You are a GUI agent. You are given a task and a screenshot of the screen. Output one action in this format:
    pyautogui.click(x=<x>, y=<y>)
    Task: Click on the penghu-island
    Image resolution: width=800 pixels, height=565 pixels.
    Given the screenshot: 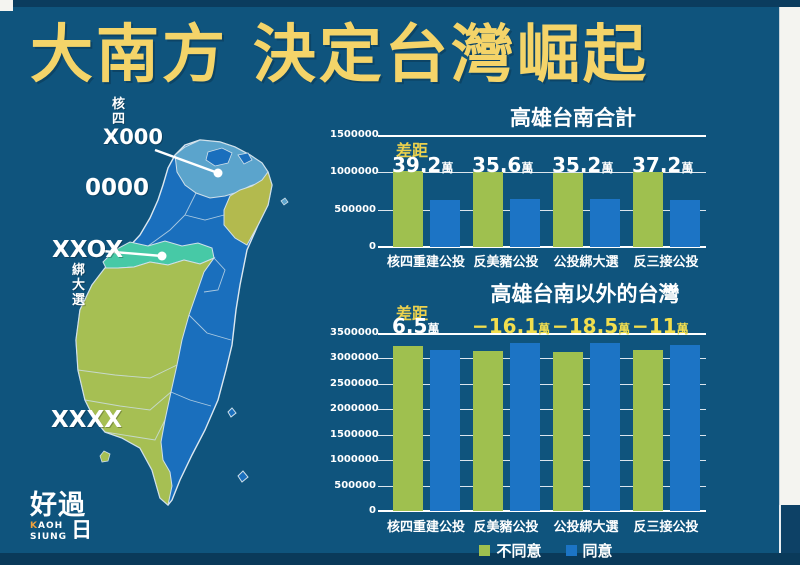 What is the action you would take?
    pyautogui.click(x=105, y=456)
    